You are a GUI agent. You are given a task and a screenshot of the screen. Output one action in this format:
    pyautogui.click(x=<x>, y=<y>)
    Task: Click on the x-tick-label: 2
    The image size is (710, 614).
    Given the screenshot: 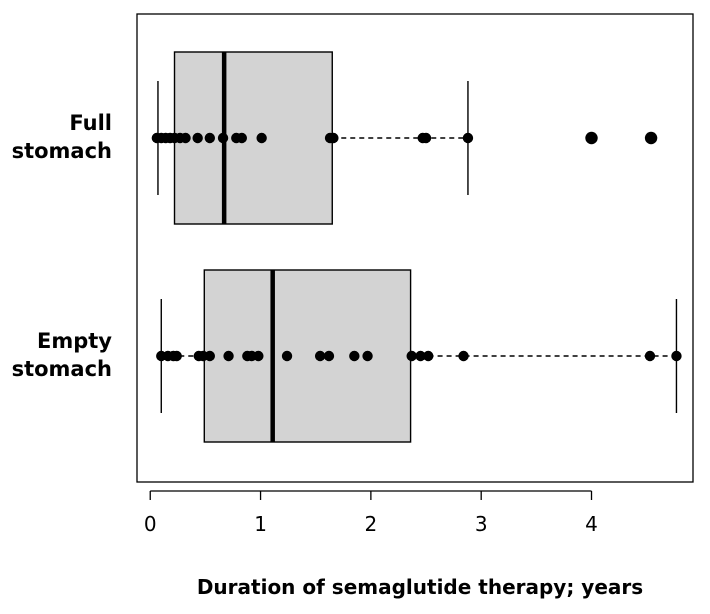 What is the action you would take?
    pyautogui.click(x=371, y=524)
    